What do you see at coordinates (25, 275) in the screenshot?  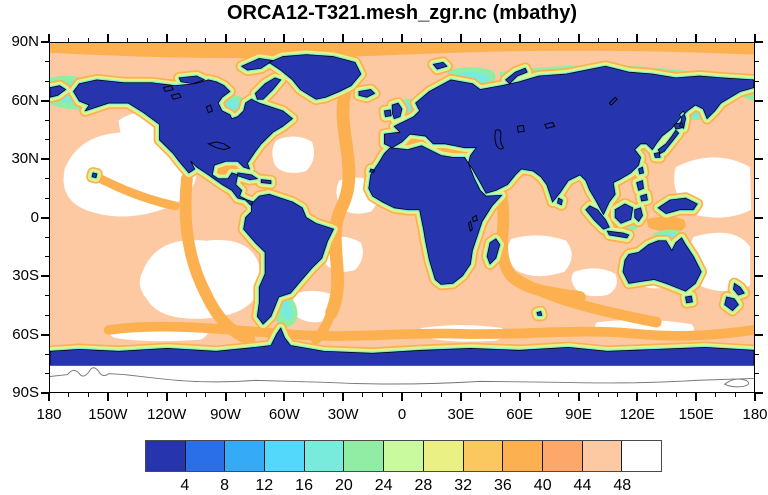 I see `y-tick-label: 30S` at bounding box center [25, 275].